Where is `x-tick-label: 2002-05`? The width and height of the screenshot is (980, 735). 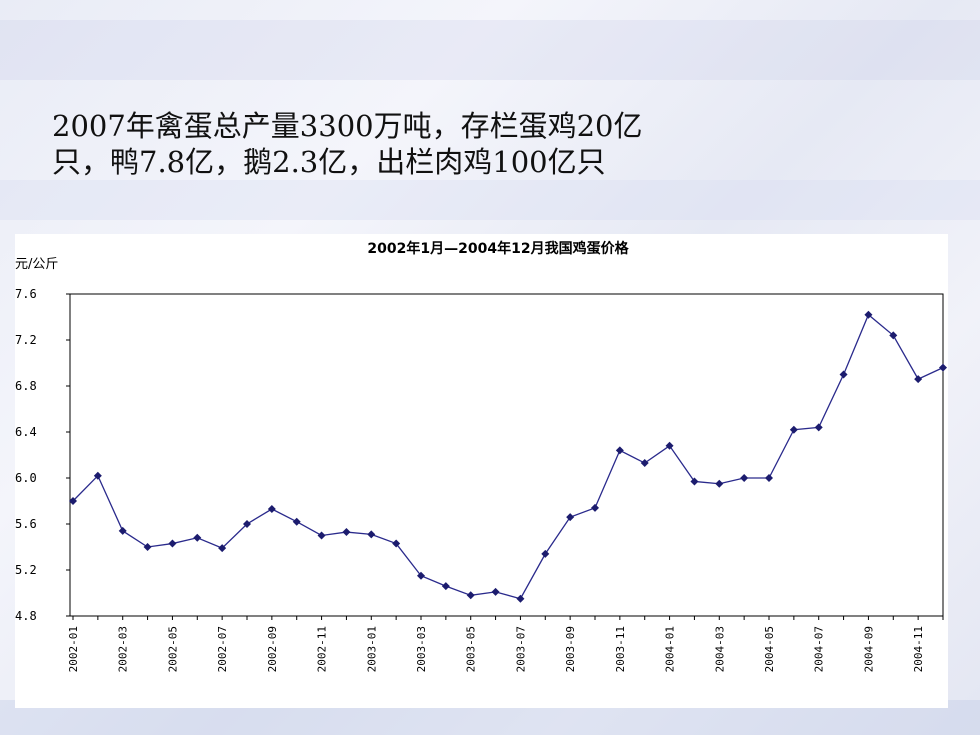 x-tick-label: 2002-05 is located at coordinates (172, 649).